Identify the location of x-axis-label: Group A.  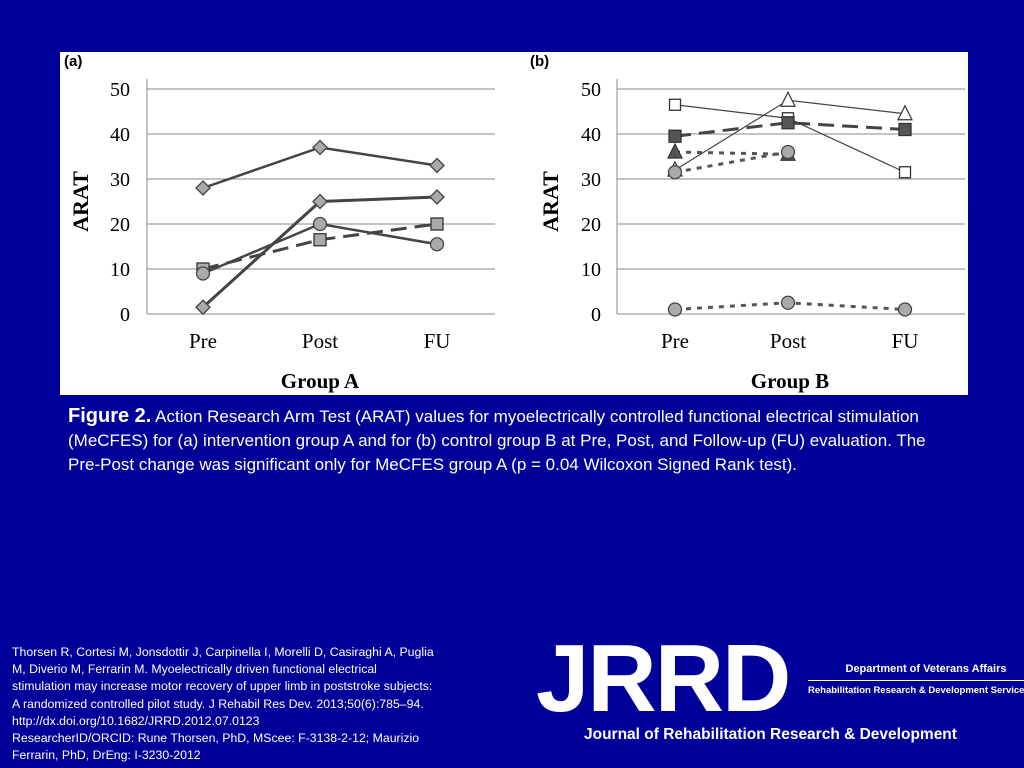
(320, 381).